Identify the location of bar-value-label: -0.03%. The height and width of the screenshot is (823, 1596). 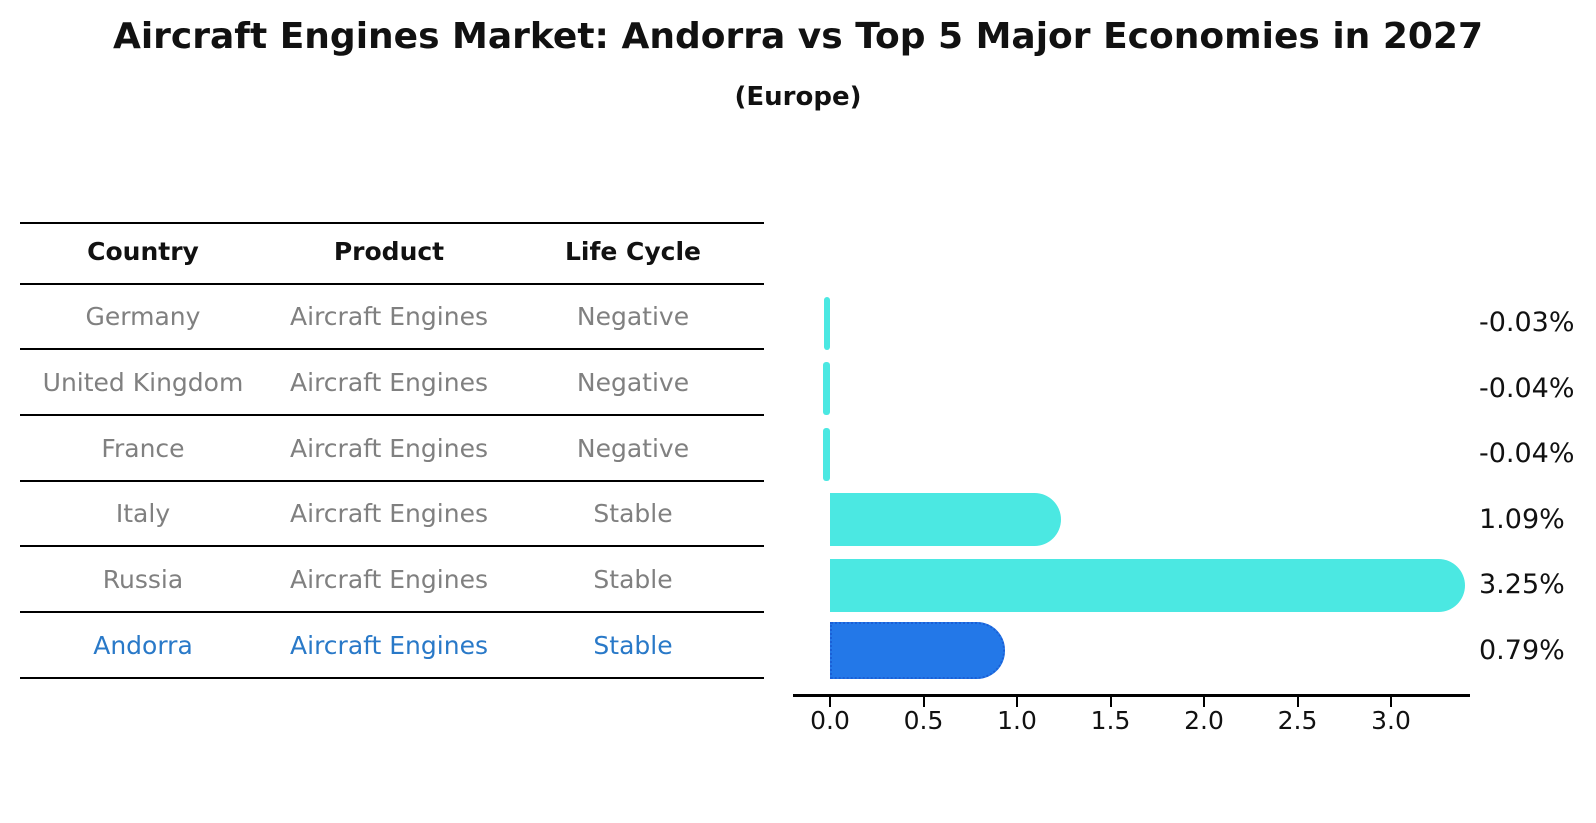
(1527, 322).